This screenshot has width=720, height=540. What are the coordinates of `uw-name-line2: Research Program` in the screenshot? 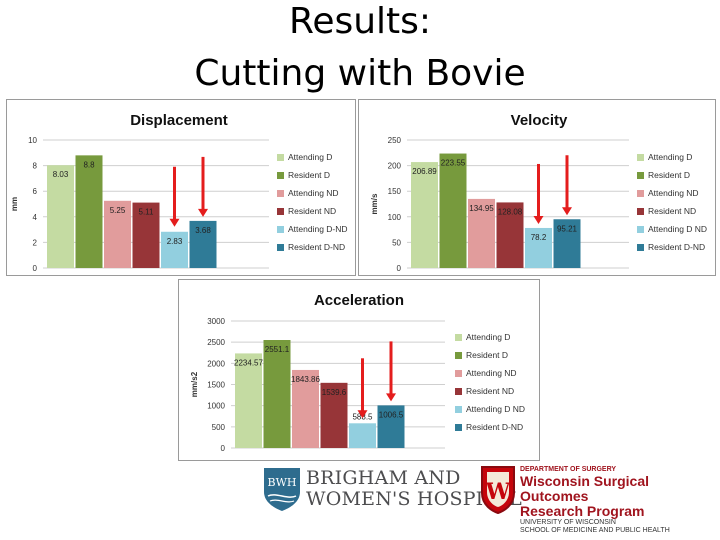 It's located at (582, 511).